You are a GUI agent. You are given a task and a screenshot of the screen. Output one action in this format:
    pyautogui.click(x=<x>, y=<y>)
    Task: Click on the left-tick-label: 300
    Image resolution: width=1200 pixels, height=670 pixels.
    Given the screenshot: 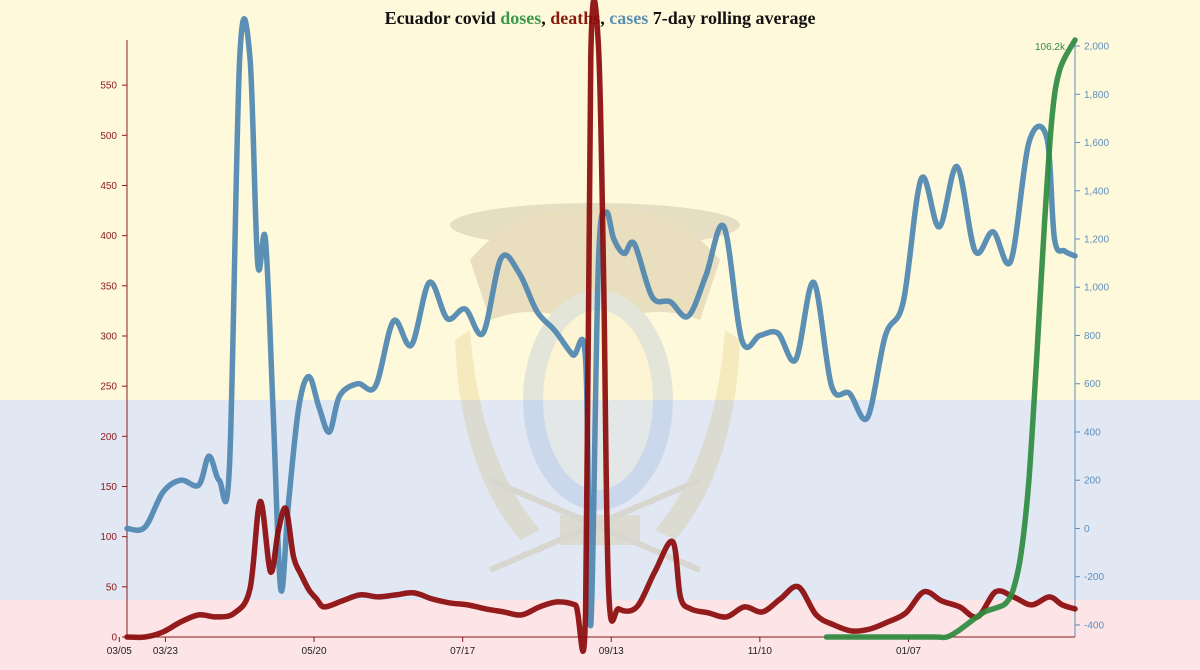 What is the action you would take?
    pyautogui.click(x=108, y=336)
    